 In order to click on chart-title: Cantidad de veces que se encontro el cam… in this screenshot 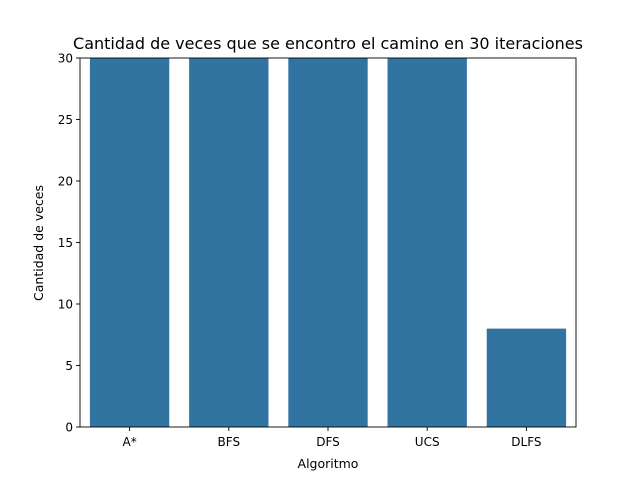, I will do `click(328, 43)`.